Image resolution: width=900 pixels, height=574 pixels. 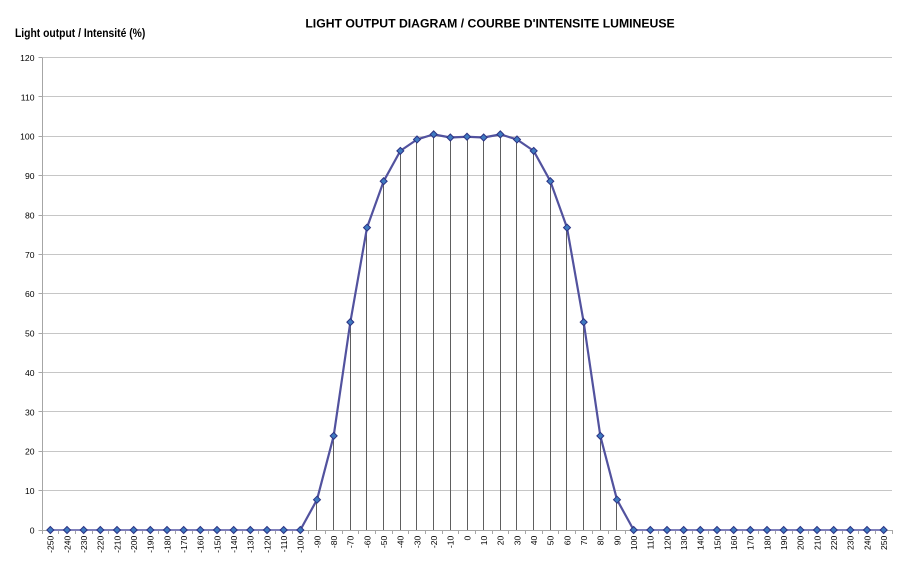 I want to click on svg-text: 130, so click(x=684, y=542).